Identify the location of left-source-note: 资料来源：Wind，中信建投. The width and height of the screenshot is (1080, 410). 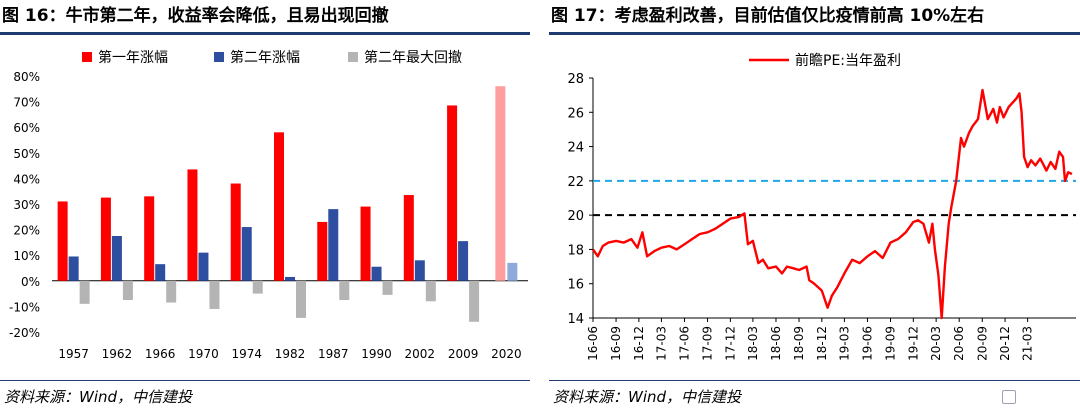
(98, 397).